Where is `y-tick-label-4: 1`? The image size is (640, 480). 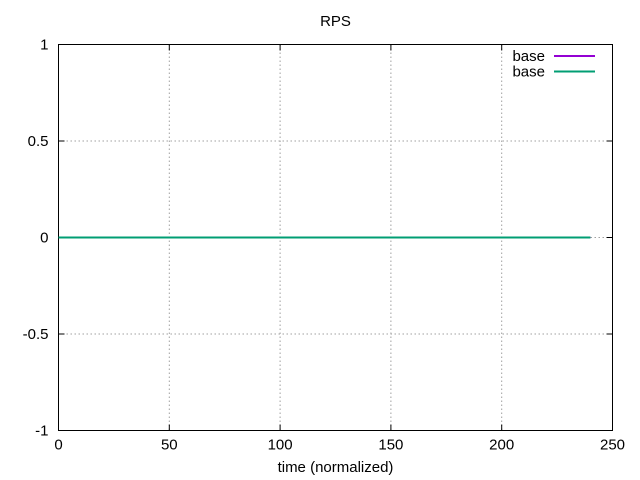
y-tick-label-4: 1 is located at coordinates (44, 45).